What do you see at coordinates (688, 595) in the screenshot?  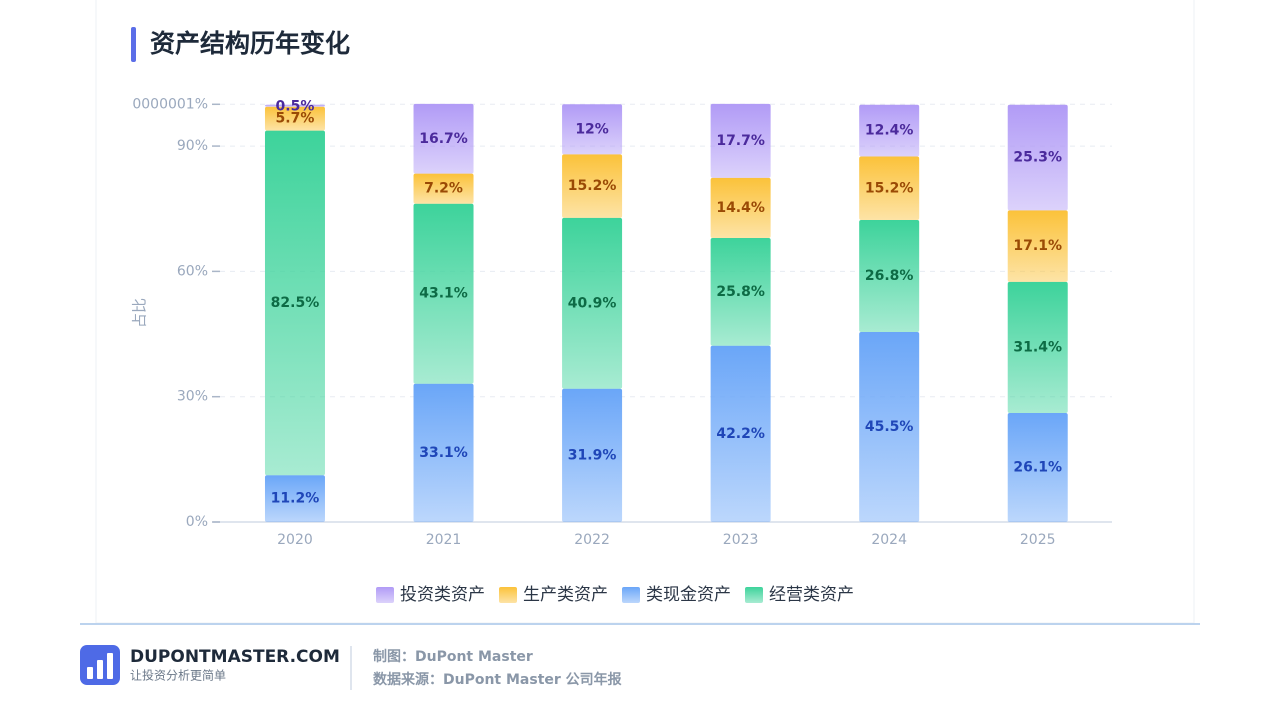 I see `legend-label: 类现金资产` at bounding box center [688, 595].